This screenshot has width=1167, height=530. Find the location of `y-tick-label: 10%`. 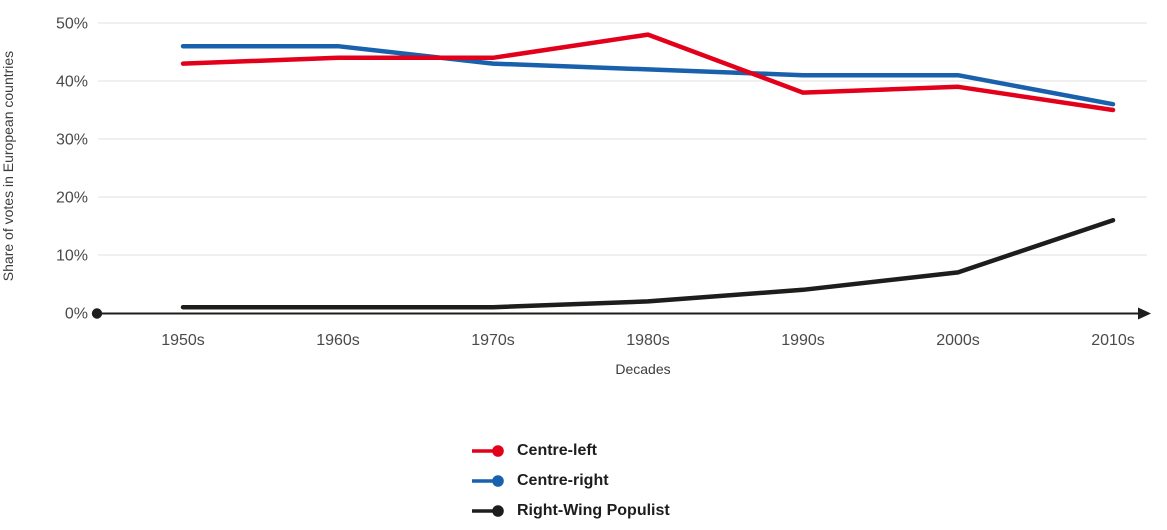

y-tick-label: 10% is located at coordinates (72, 256).